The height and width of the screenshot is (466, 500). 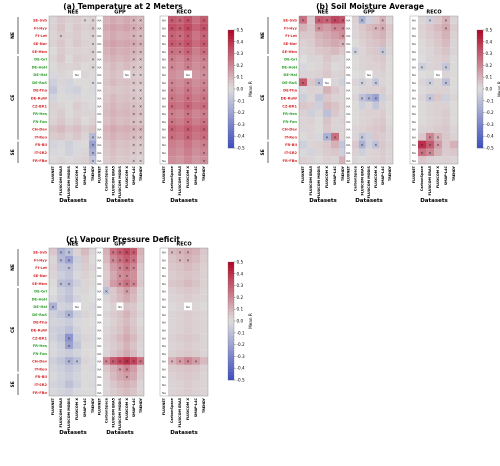 What do you see at coordinates (13, 152) in the screenshot?
I see `region-label: SE` at bounding box center [13, 152].